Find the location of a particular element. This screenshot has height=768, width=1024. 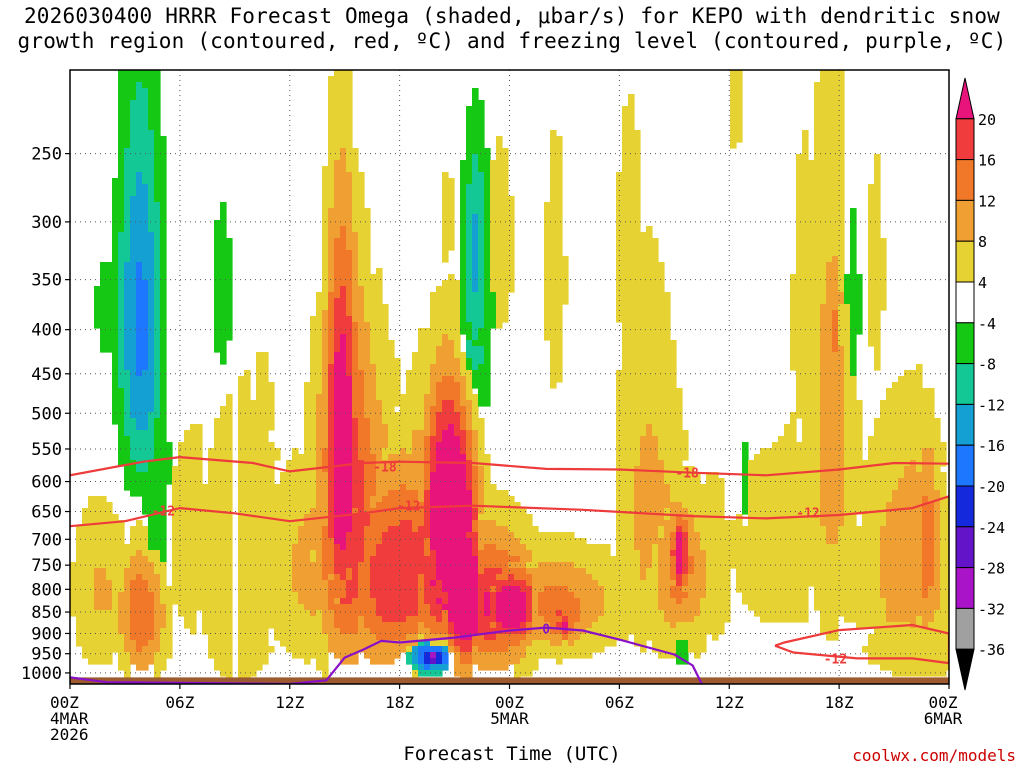

y-tick-label: 300 is located at coordinates (46, 223).